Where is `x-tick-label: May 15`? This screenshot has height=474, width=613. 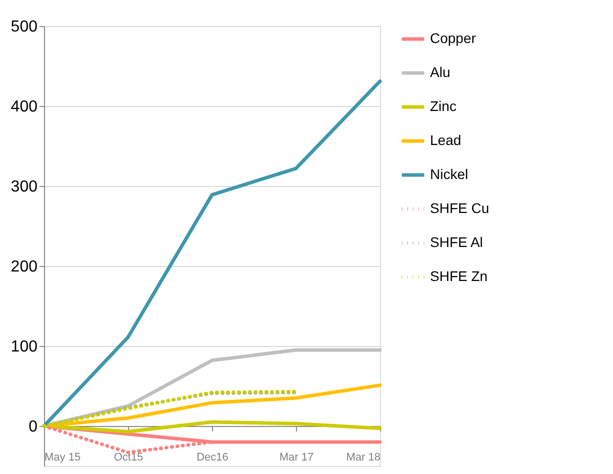 x-tick-label: May 15 is located at coordinates (62, 458).